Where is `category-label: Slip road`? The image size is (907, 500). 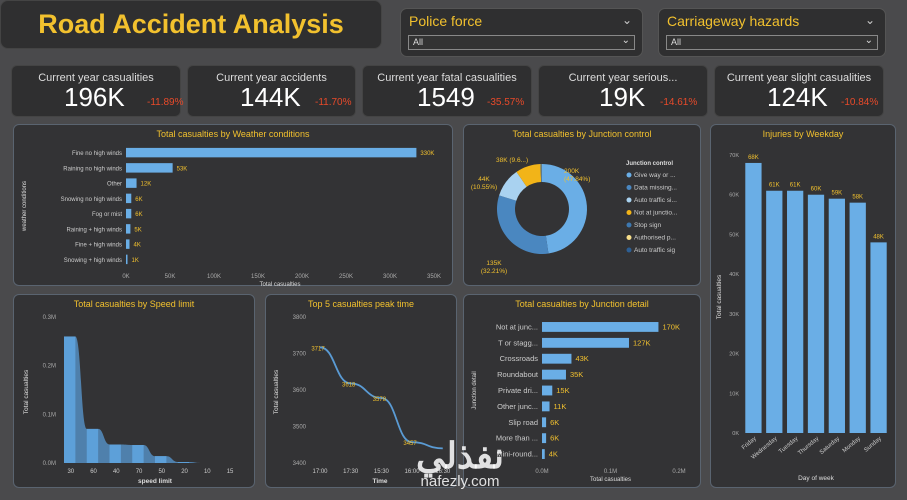
category-label: Slip road is located at coordinates (523, 422).